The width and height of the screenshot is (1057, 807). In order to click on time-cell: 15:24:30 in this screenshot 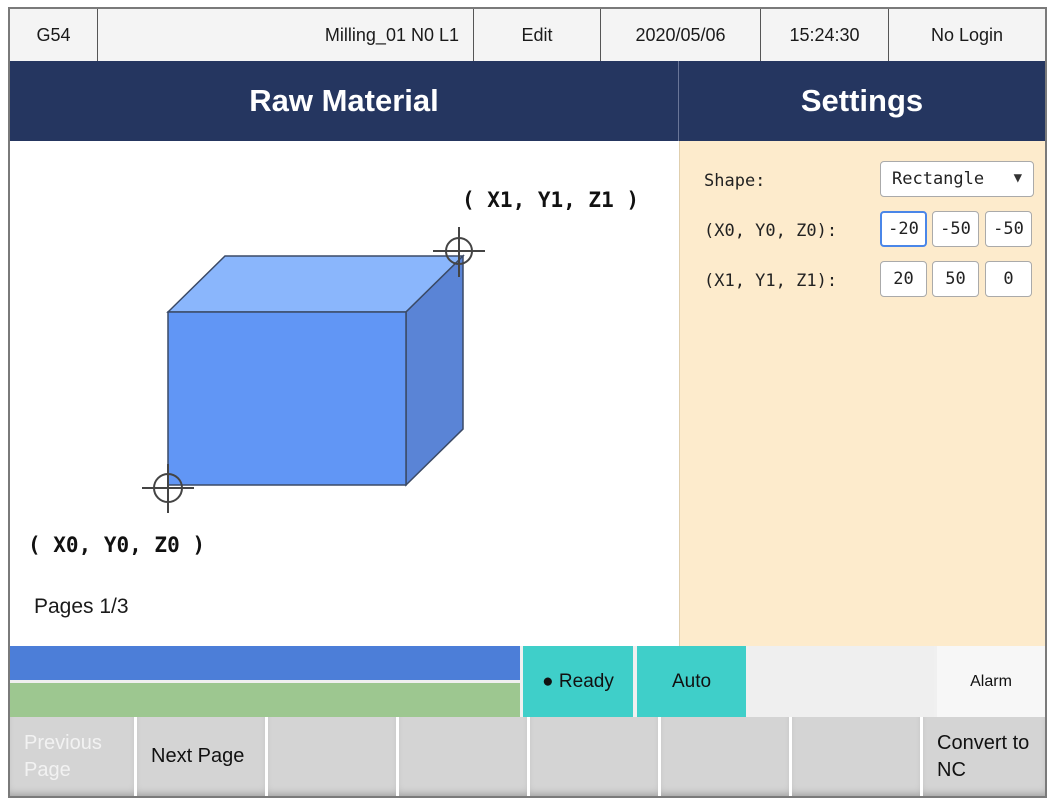, I will do `click(825, 35)`.